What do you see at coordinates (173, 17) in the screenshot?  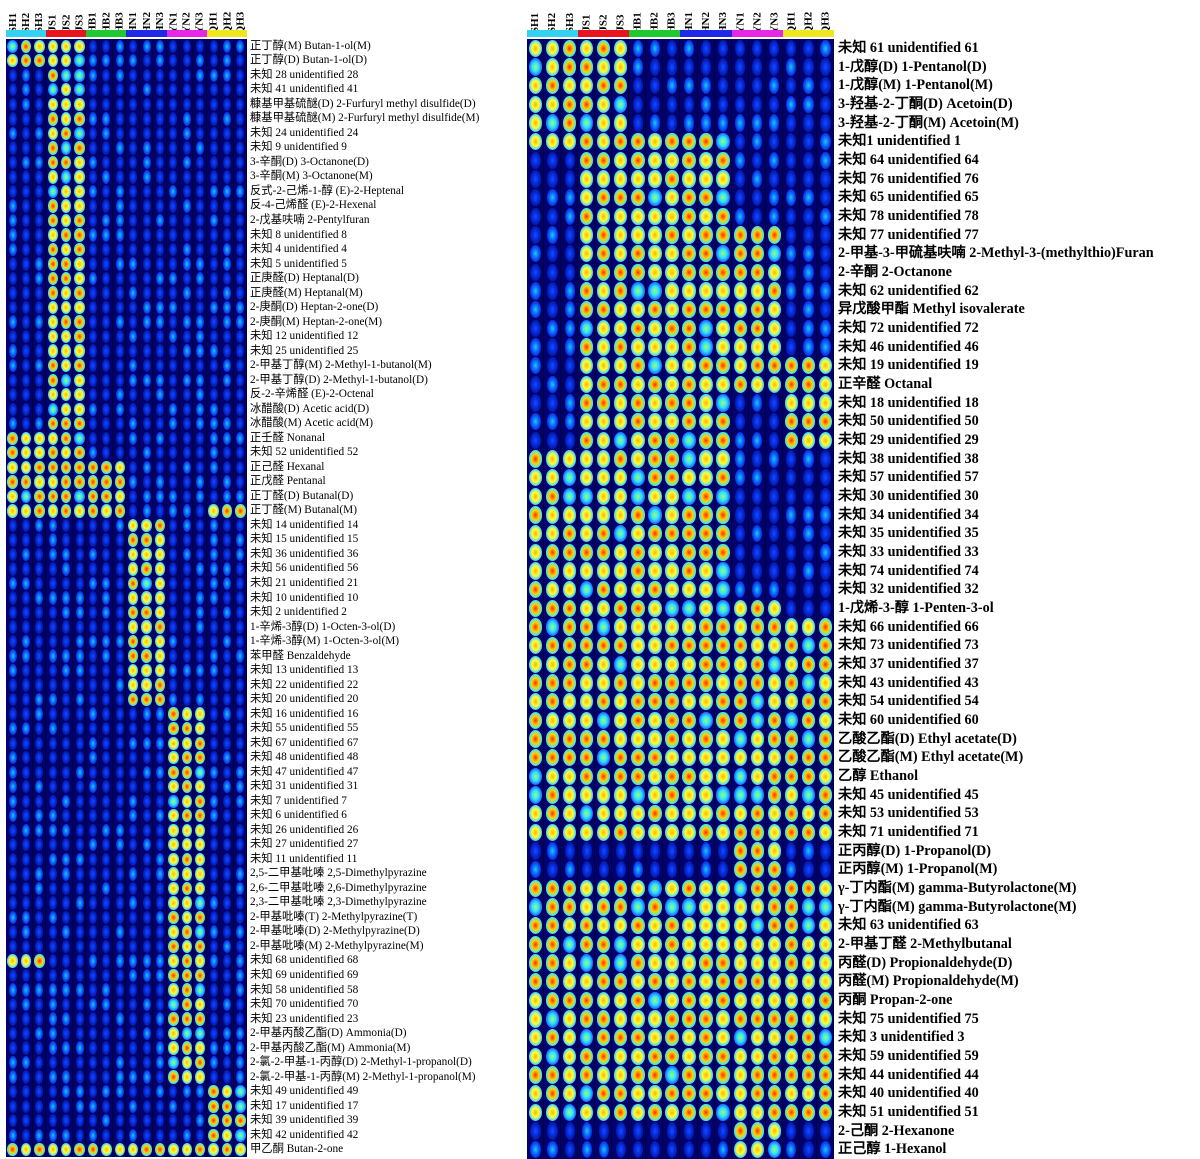 I see `sample-label-yn1: YN1` at bounding box center [173, 17].